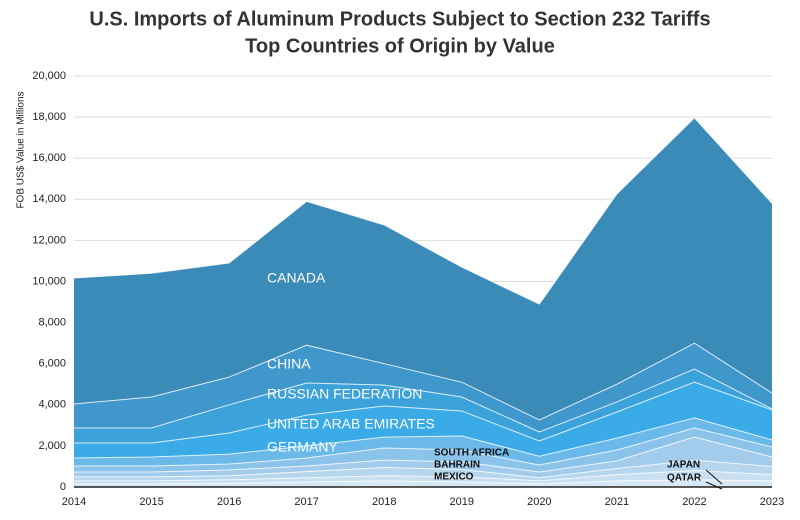 Image resolution: width=800 pixels, height=520 pixels. What do you see at coordinates (457, 465) in the screenshot?
I see `series-label: BAHRAIN` at bounding box center [457, 465].